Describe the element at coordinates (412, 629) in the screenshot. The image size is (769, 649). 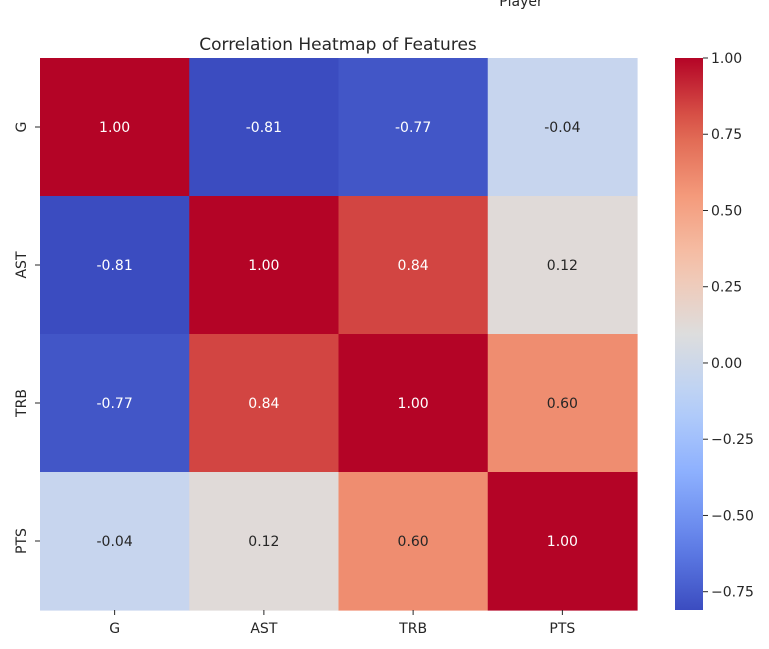
I see `x-tick-label: TRB` at that location.